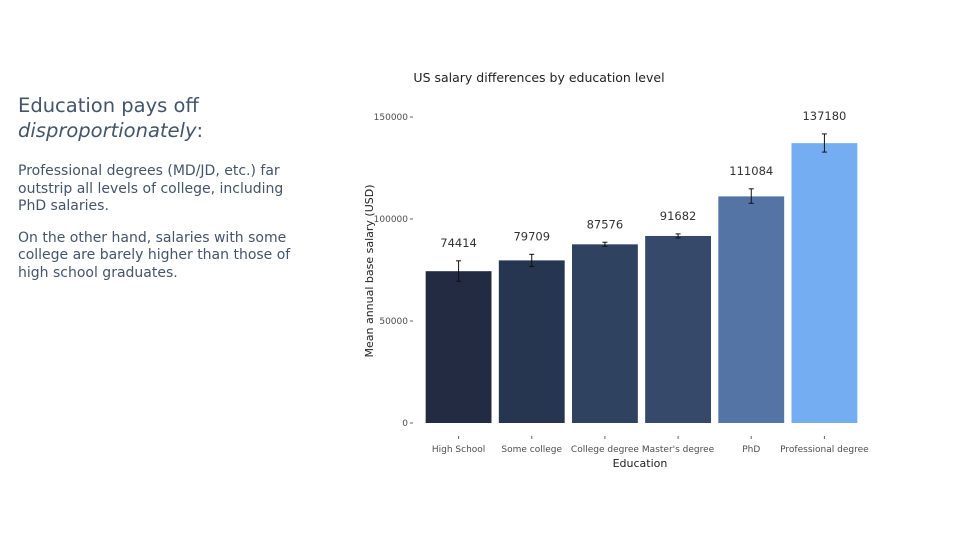 The image size is (960, 540). I want to click on y-tick-label: 150000, so click(391, 118).